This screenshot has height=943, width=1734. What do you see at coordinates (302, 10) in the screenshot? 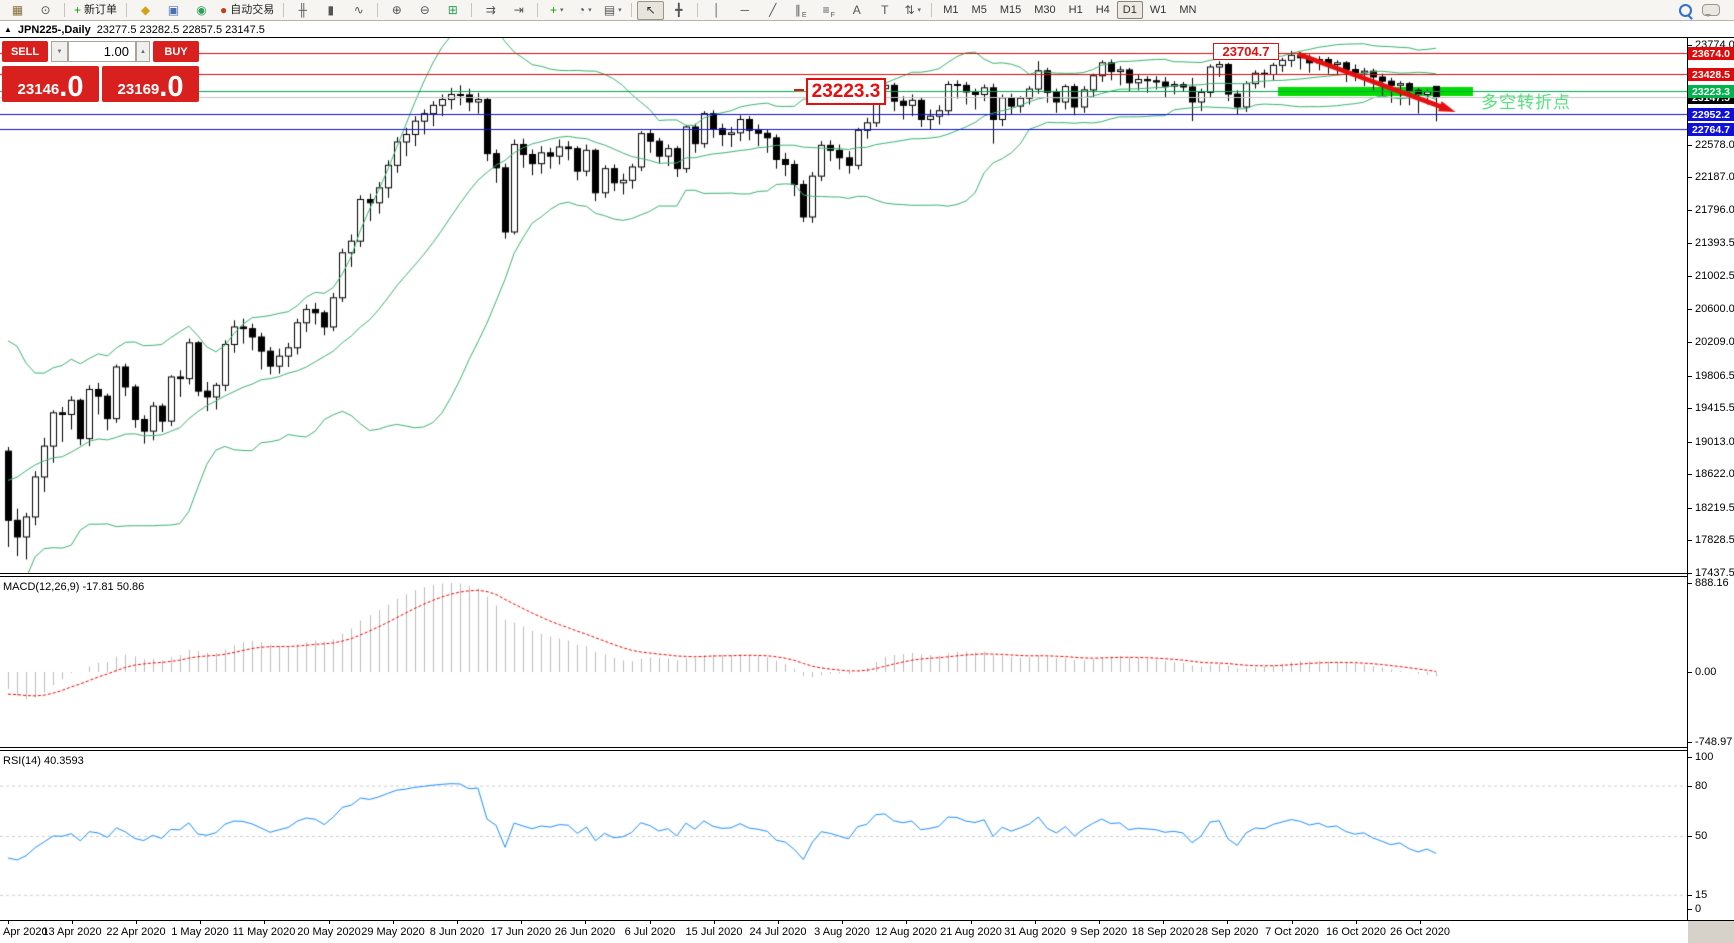
I see `bar-chart-button: ╫` at bounding box center [302, 10].